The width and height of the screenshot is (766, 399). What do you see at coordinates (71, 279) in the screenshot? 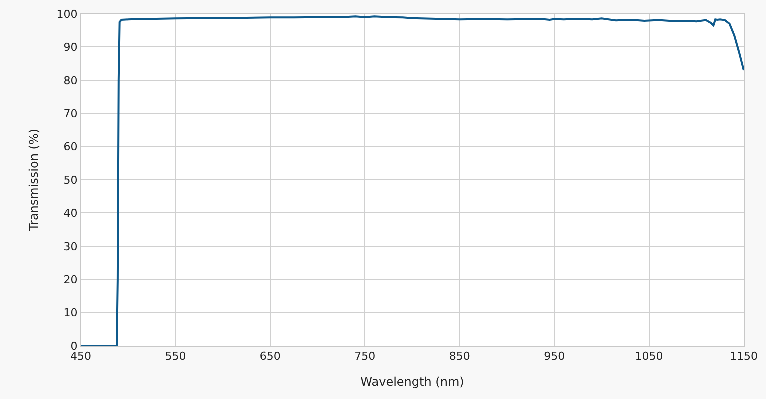
I see `y-tick-label: 20` at bounding box center [71, 279].